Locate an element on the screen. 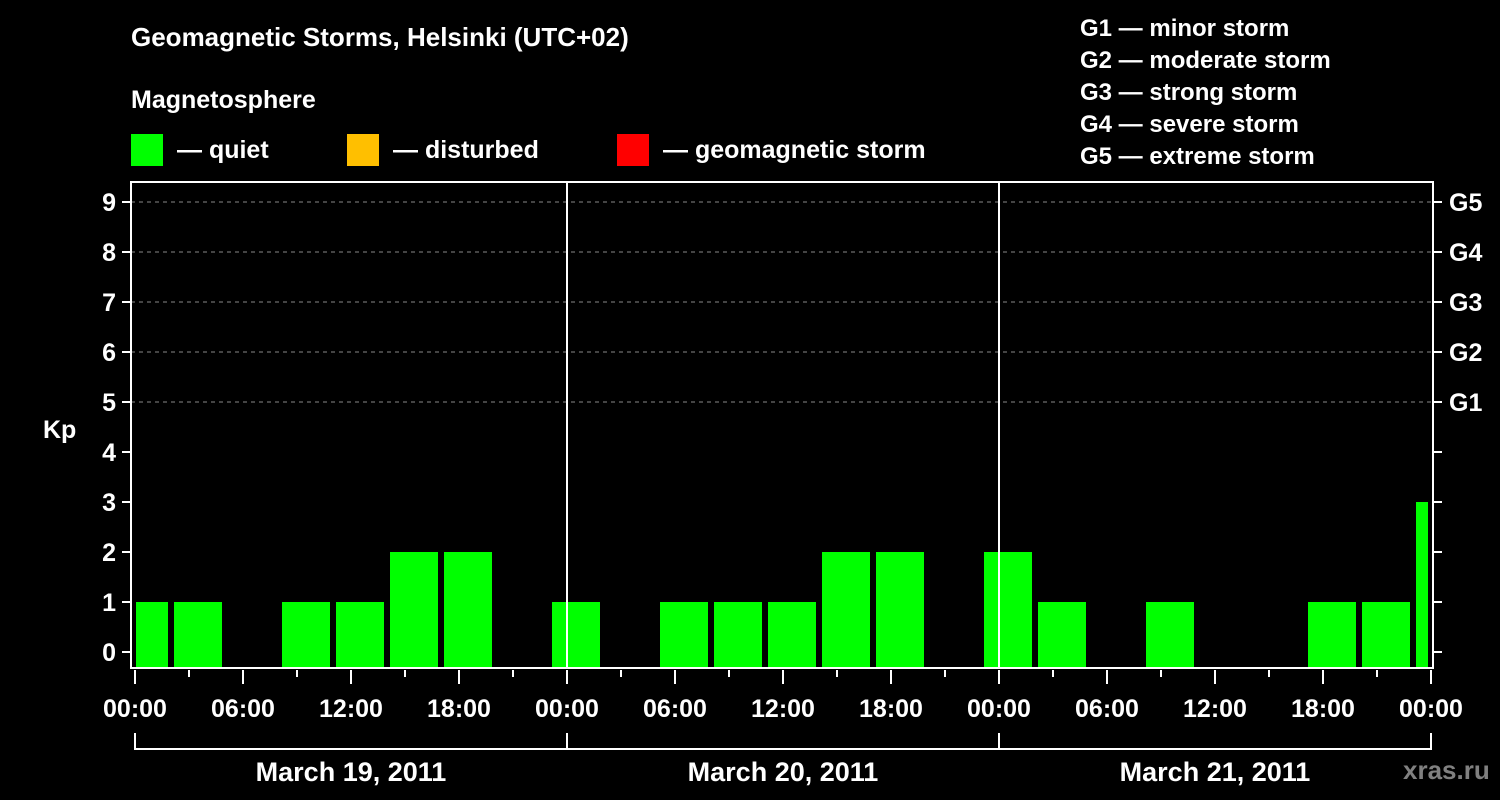  g-level-label: G3 is located at coordinates (1465, 303).